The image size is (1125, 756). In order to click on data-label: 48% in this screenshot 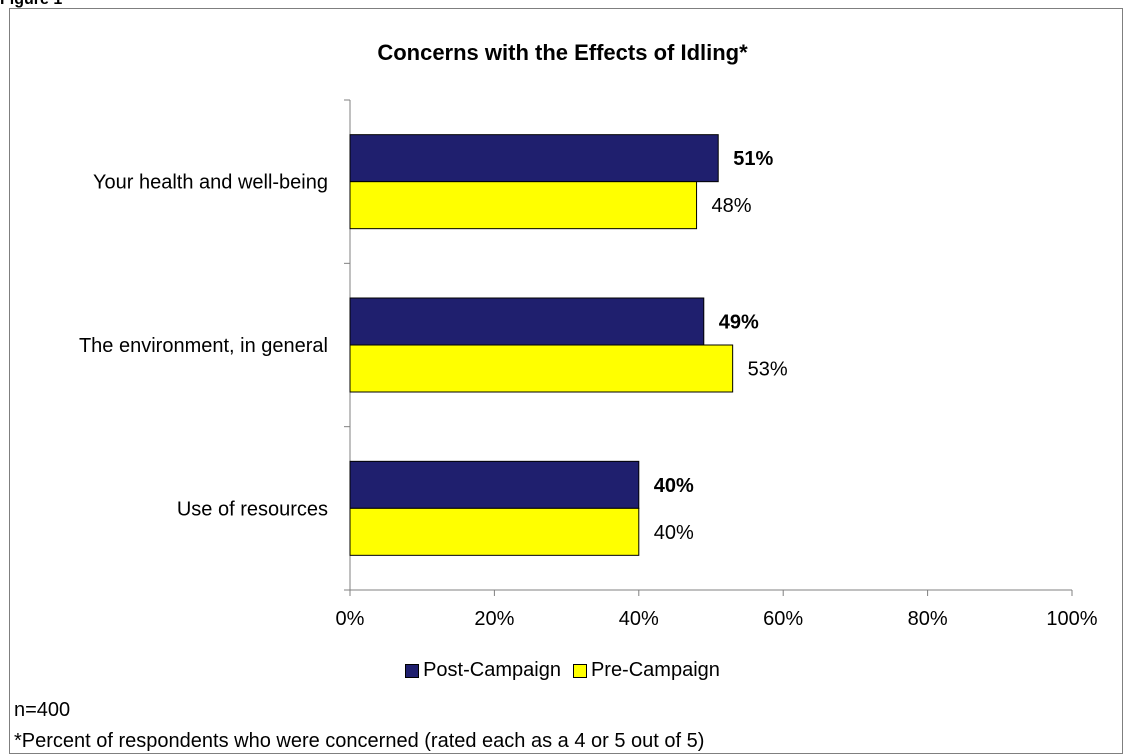, I will do `click(732, 206)`.